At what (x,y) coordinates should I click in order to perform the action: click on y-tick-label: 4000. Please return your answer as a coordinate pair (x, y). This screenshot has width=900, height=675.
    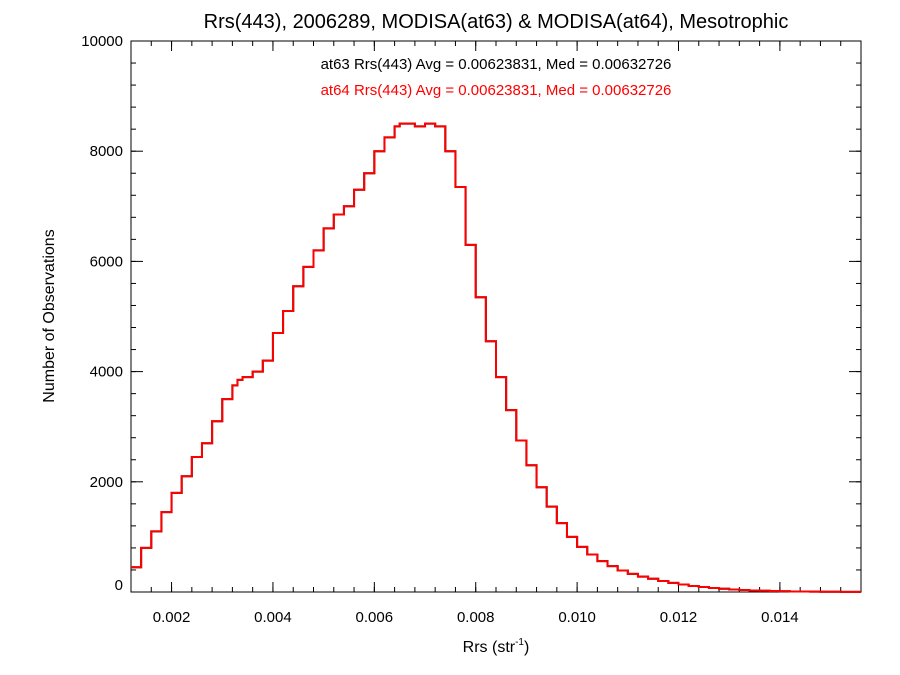
    Looking at the image, I should click on (106, 372).